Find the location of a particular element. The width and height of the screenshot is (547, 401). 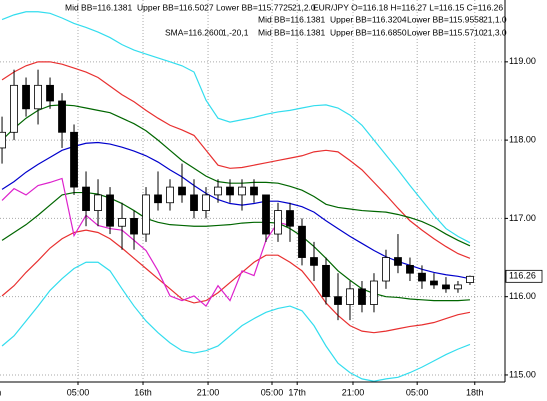

legend-text: 21,1.0 is located at coordinates (495, 19).